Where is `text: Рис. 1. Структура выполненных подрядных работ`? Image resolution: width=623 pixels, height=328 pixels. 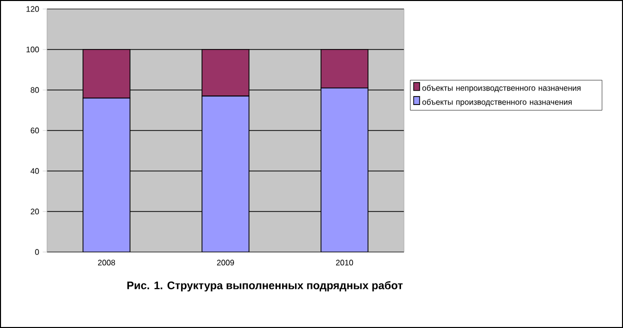 text: Рис. 1. Структура выполненных подрядных работ is located at coordinates (265, 286).